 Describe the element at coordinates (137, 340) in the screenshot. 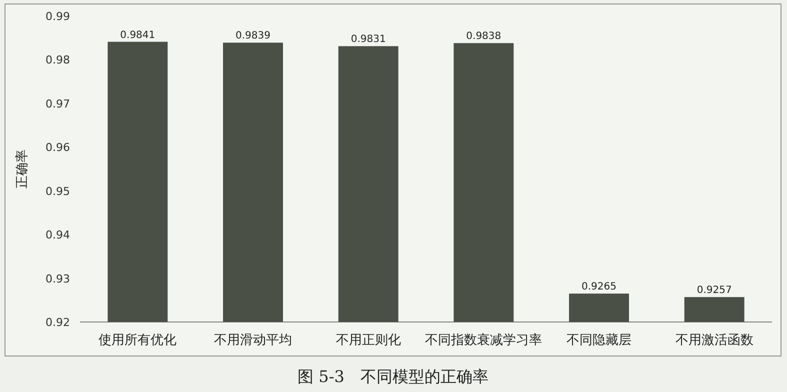

I see `x-tick-label: 使用所有优化` at that location.